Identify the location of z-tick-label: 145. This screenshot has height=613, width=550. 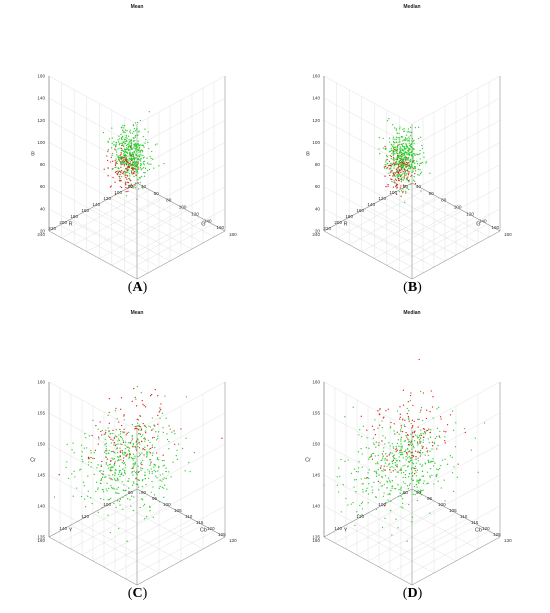
(41, 475).